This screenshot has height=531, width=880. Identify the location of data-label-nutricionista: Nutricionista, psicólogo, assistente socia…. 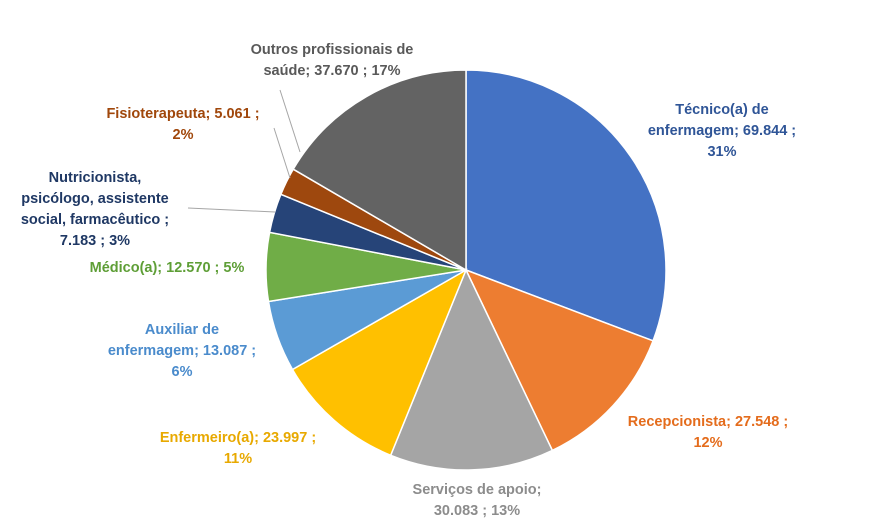
(95, 209).